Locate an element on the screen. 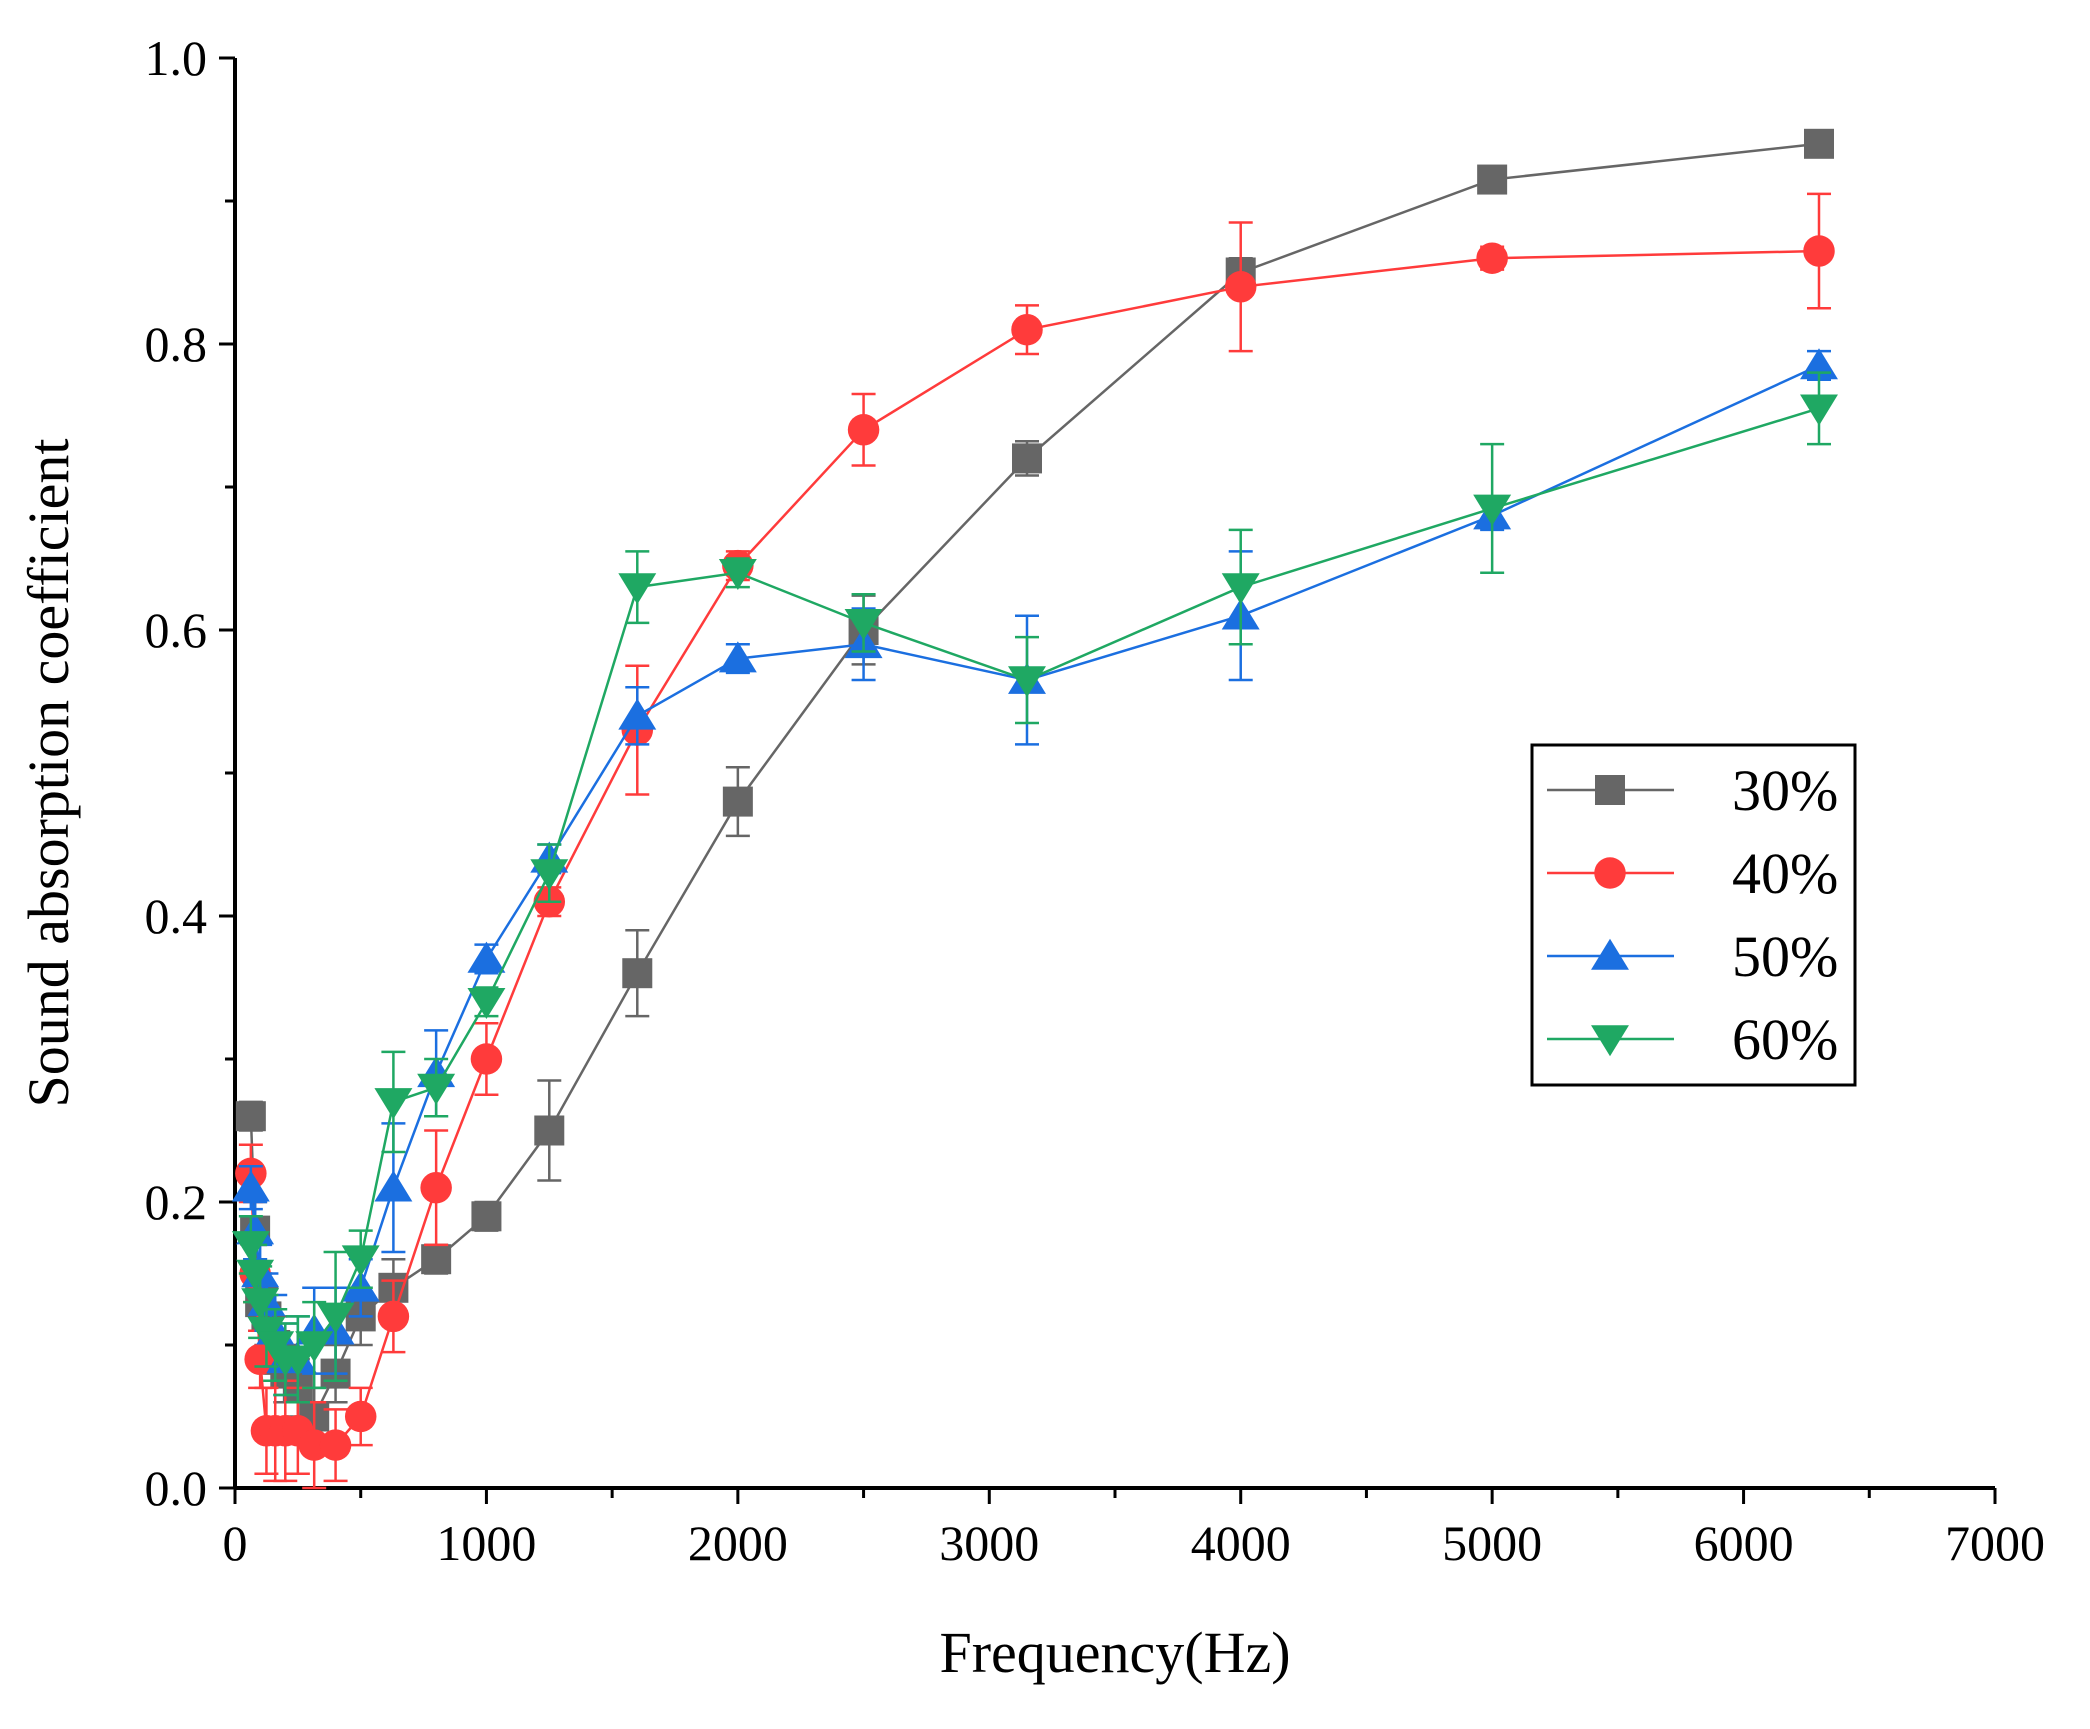 The height and width of the screenshot is (1729, 2090). x-tick-label: 7000 is located at coordinates (1995, 1543).